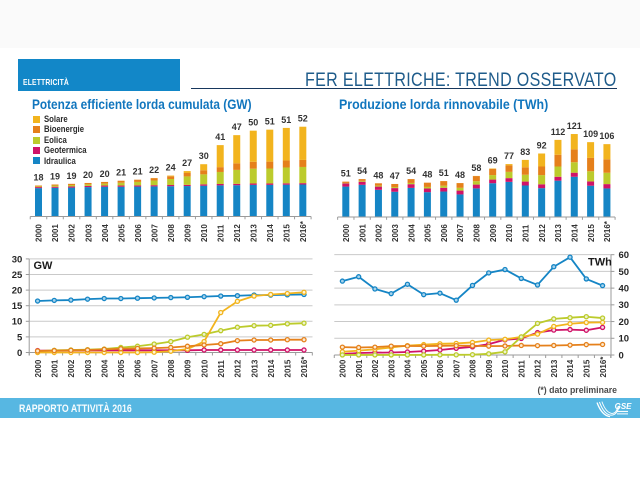 The height and width of the screenshot is (480, 640). I want to click on svg-text: 92, so click(542, 146).